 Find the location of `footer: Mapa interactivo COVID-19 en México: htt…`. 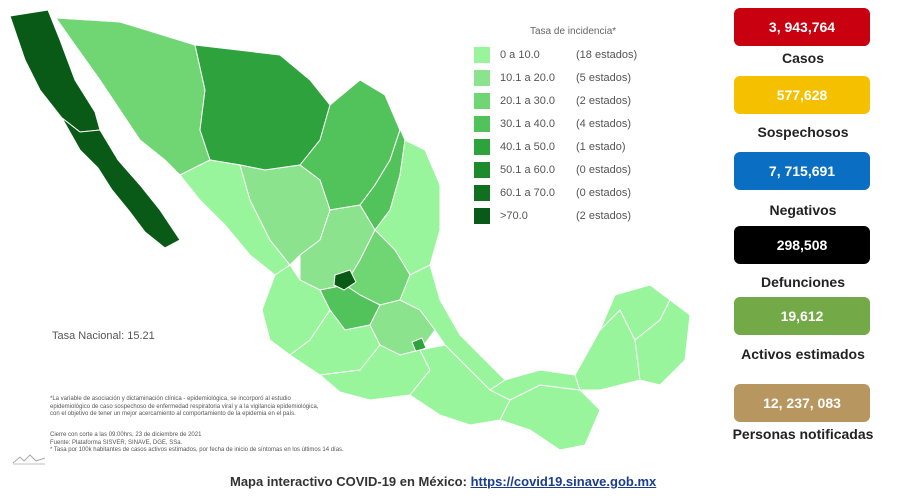

footer: Mapa interactivo COVID-19 en México: htt… is located at coordinates (443, 481).